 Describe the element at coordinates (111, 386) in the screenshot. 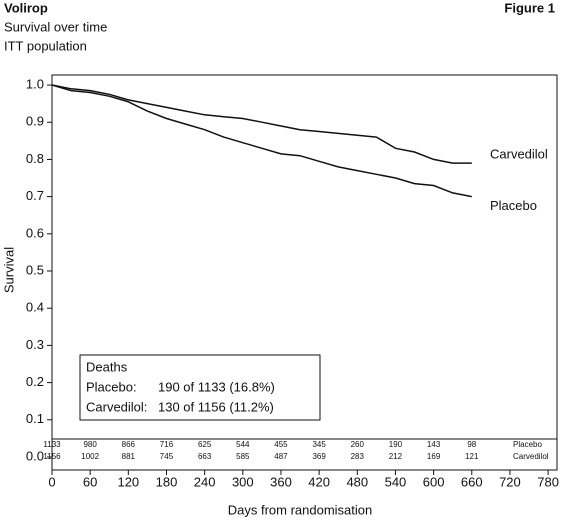

I see `deaths-label: Placebo:` at that location.